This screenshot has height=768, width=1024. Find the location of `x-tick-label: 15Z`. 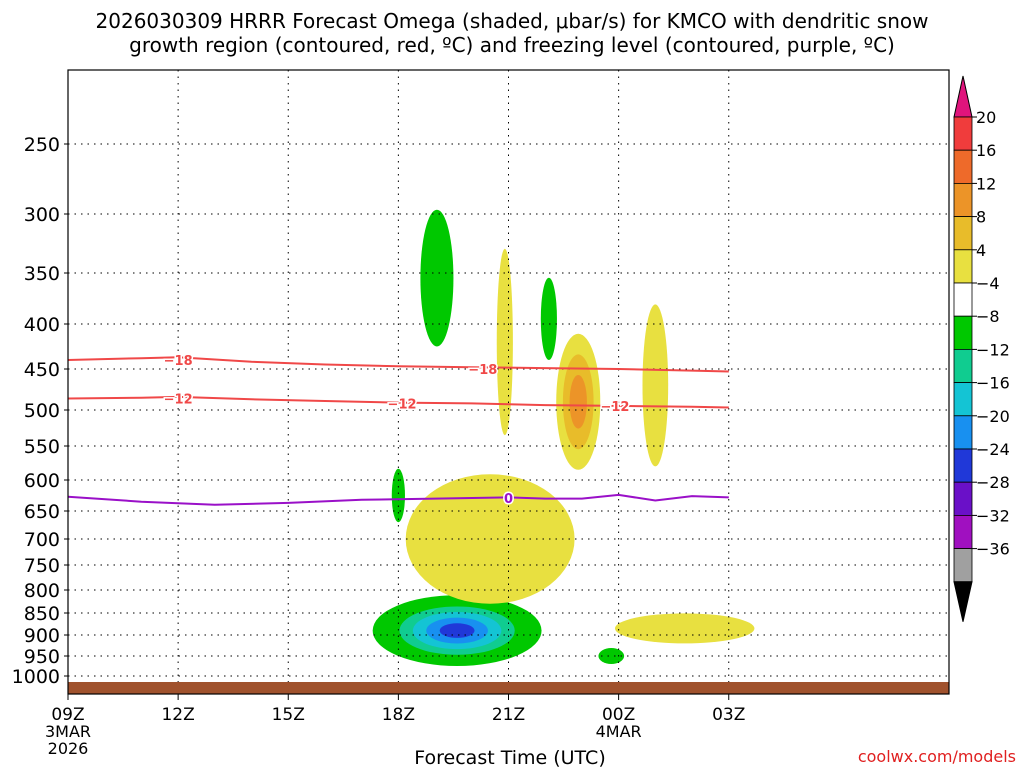

x-tick-label: 15Z is located at coordinates (288, 715).